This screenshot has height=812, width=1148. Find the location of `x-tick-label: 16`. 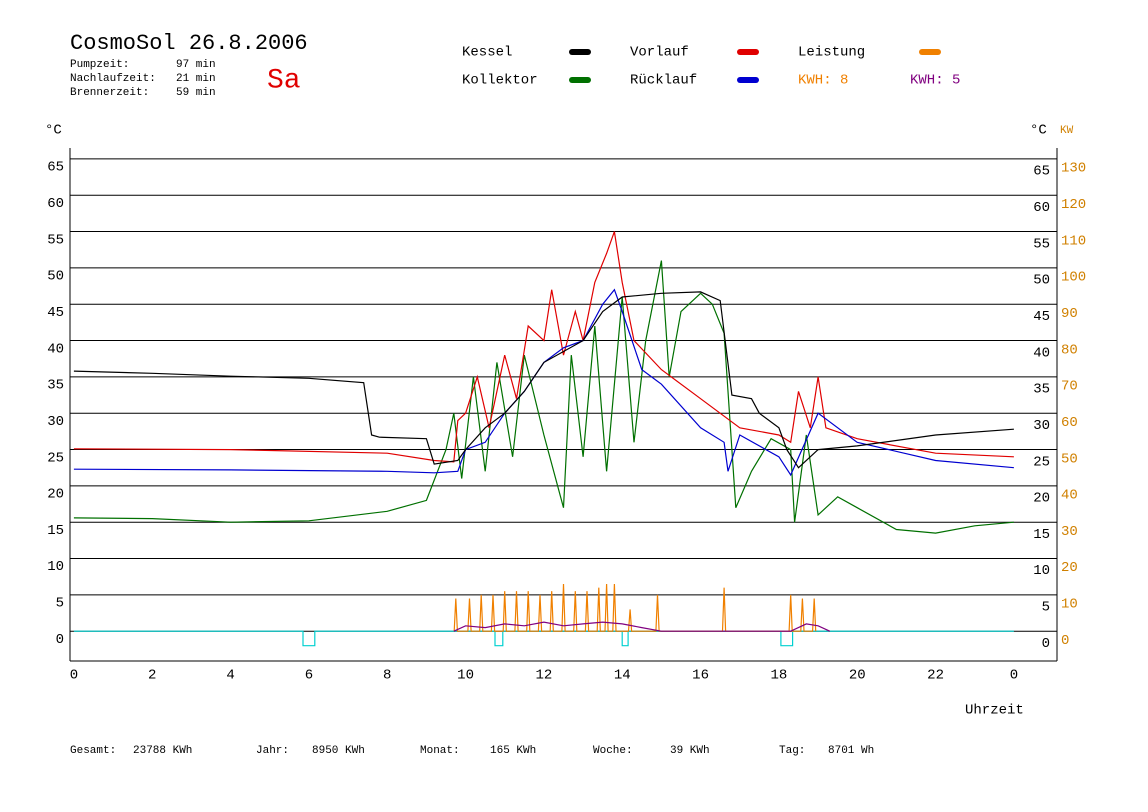

x-tick-label: 16 is located at coordinates (700, 676).